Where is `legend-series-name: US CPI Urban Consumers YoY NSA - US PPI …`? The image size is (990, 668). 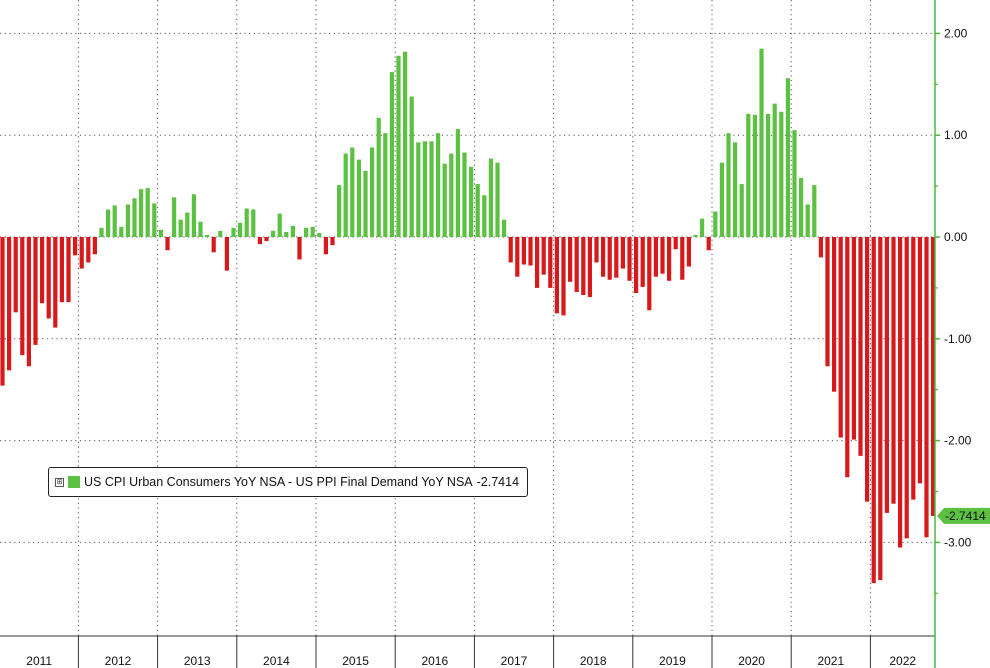
legend-series-name: US CPI Urban Consumers YoY NSA - US PPI … is located at coordinates (278, 482).